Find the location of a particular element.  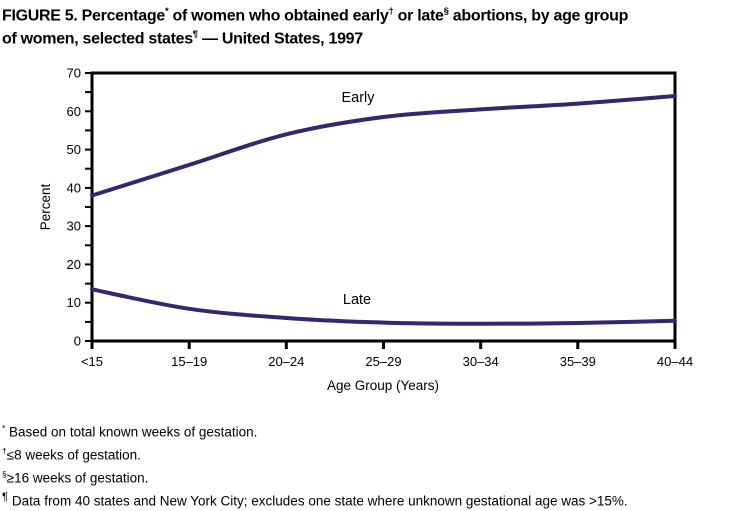

y-tick-label: 70 is located at coordinates (74, 73).